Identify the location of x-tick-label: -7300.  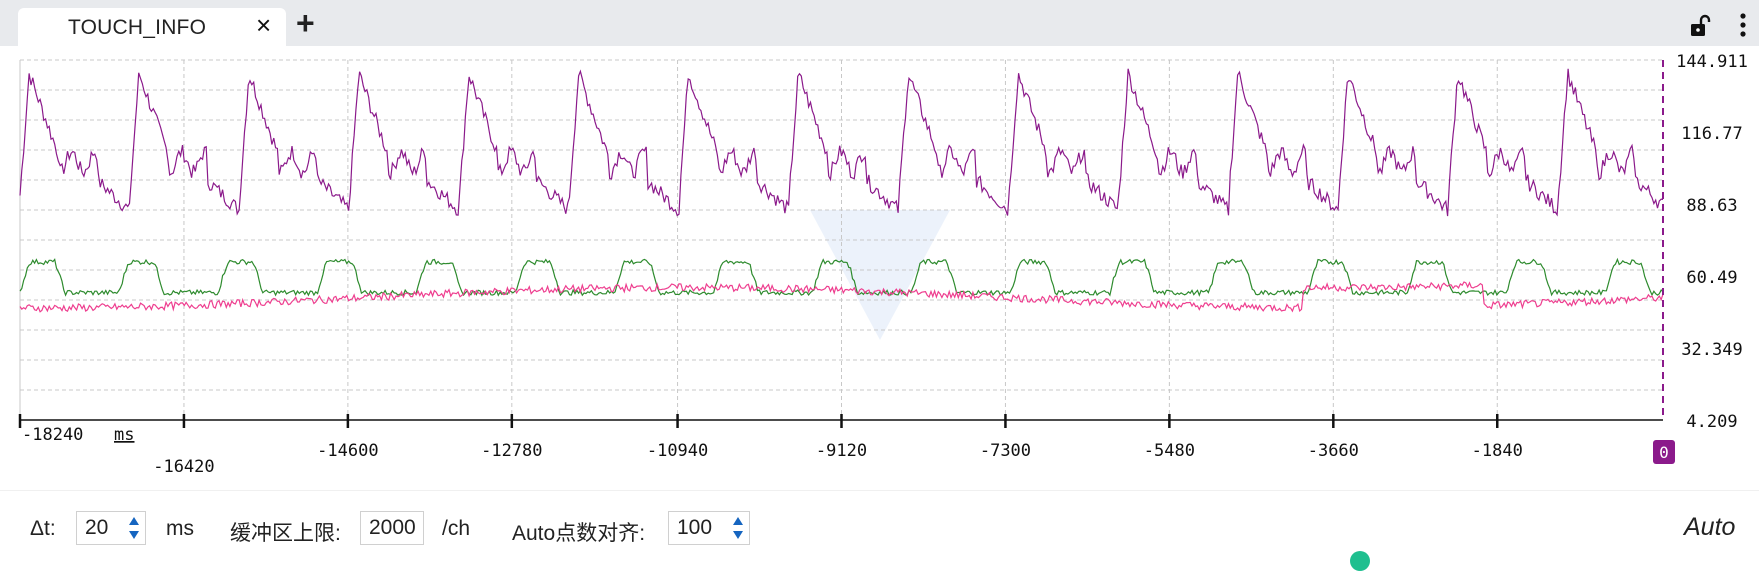
(1005, 451).